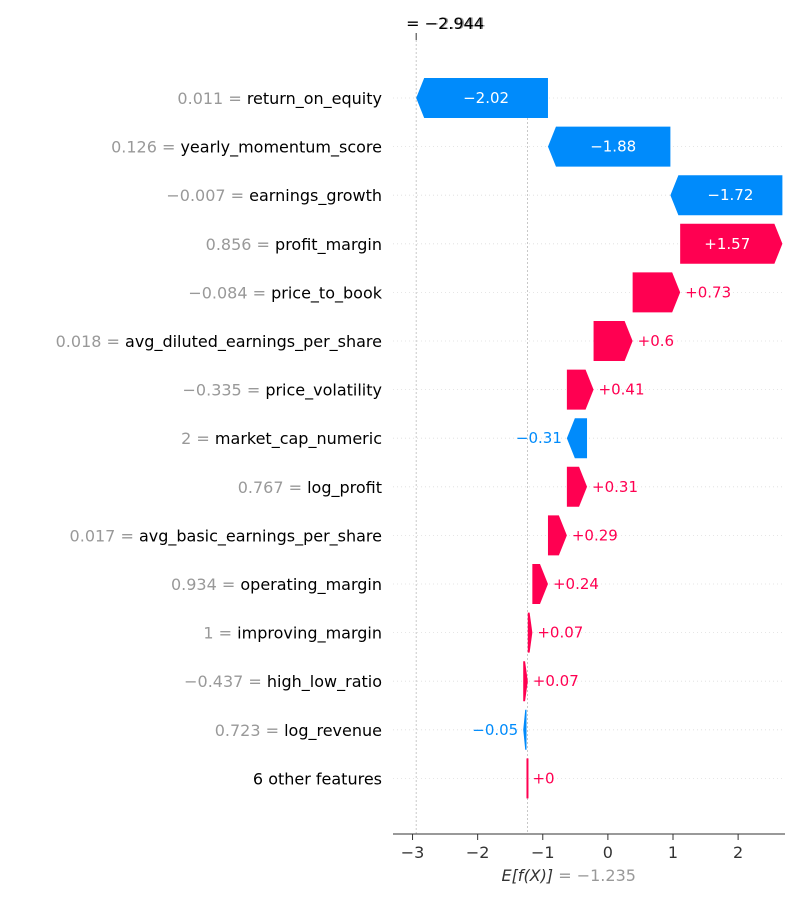 Image resolution: width=800 pixels, height=900 pixels. What do you see at coordinates (205, 584) in the screenshot?
I see `feature-value: 0.934 =` at bounding box center [205, 584].